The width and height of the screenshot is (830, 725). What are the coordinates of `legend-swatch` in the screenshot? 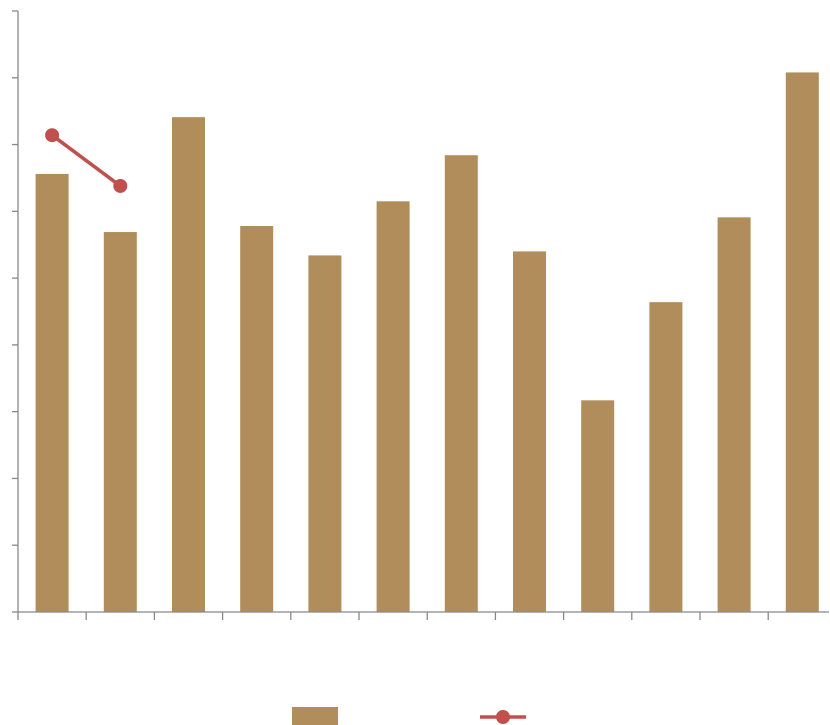 It's located at (315, 716).